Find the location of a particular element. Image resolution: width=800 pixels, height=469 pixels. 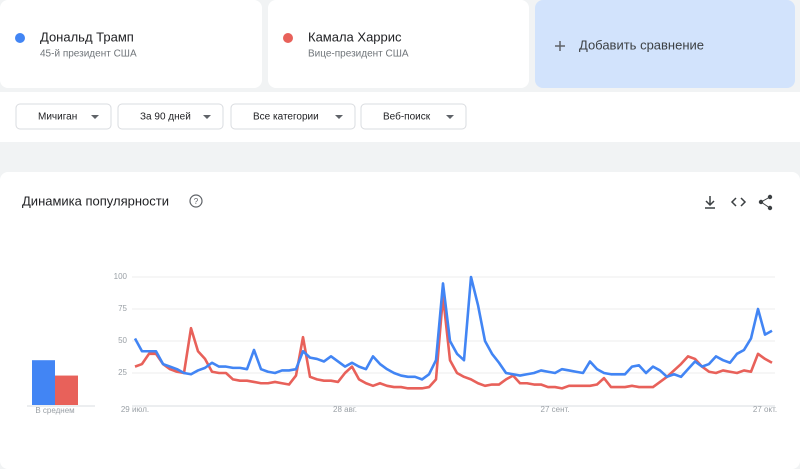

embed-icon is located at coordinates (738, 202).